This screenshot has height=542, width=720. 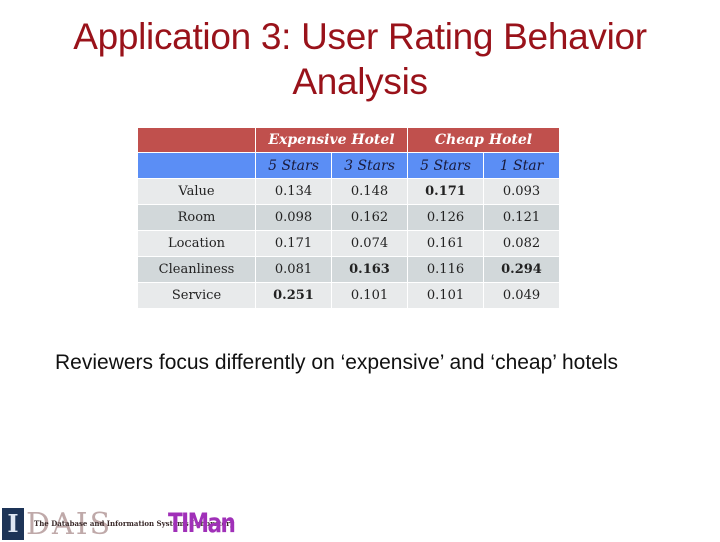 I want to click on table-cell: 0.098, so click(x=293, y=217).